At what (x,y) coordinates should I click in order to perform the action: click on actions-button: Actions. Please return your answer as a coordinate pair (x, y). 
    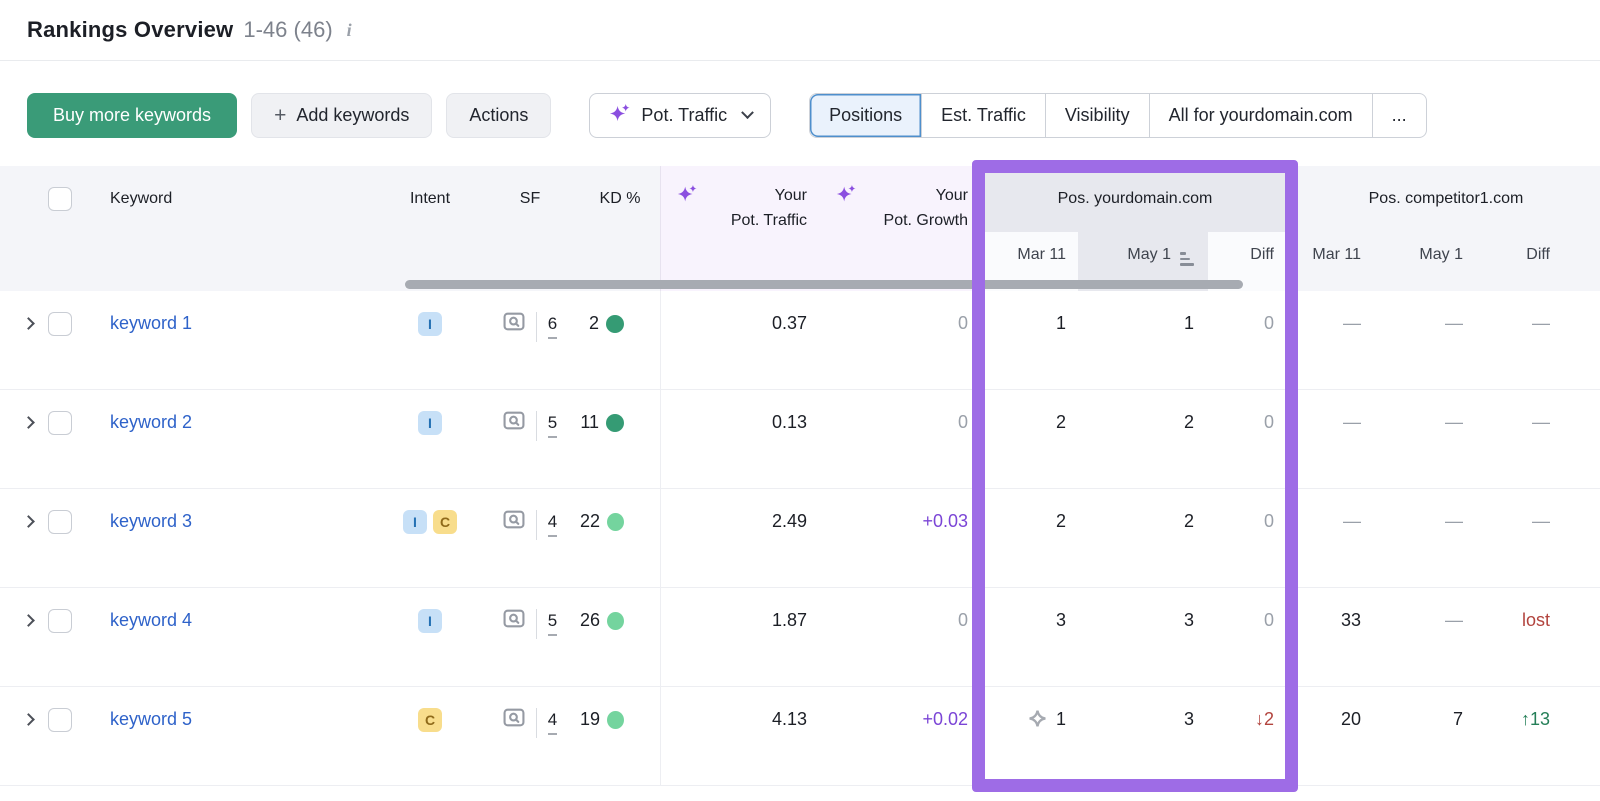
    Looking at the image, I should click on (499, 115).